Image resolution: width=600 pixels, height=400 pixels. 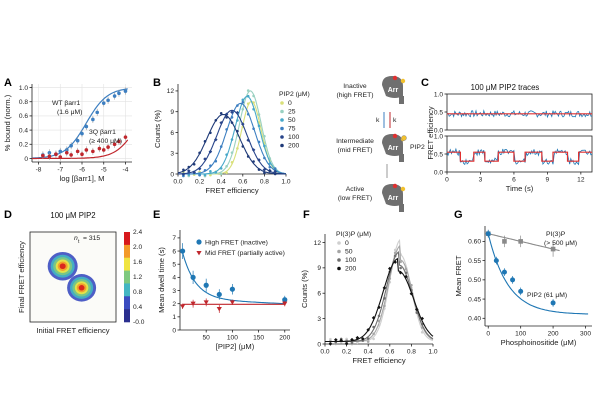 I want to click on panel-a-legend-wt: WT βarr1, so click(x=66, y=103).